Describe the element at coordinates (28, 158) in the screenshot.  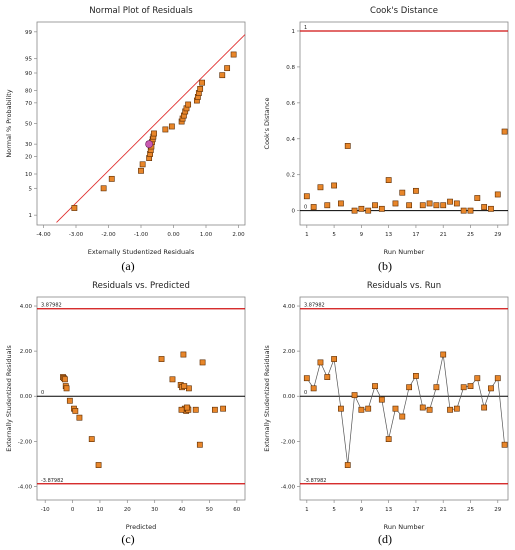
I see `normal-plot-y-tick-label: 20` at that location.